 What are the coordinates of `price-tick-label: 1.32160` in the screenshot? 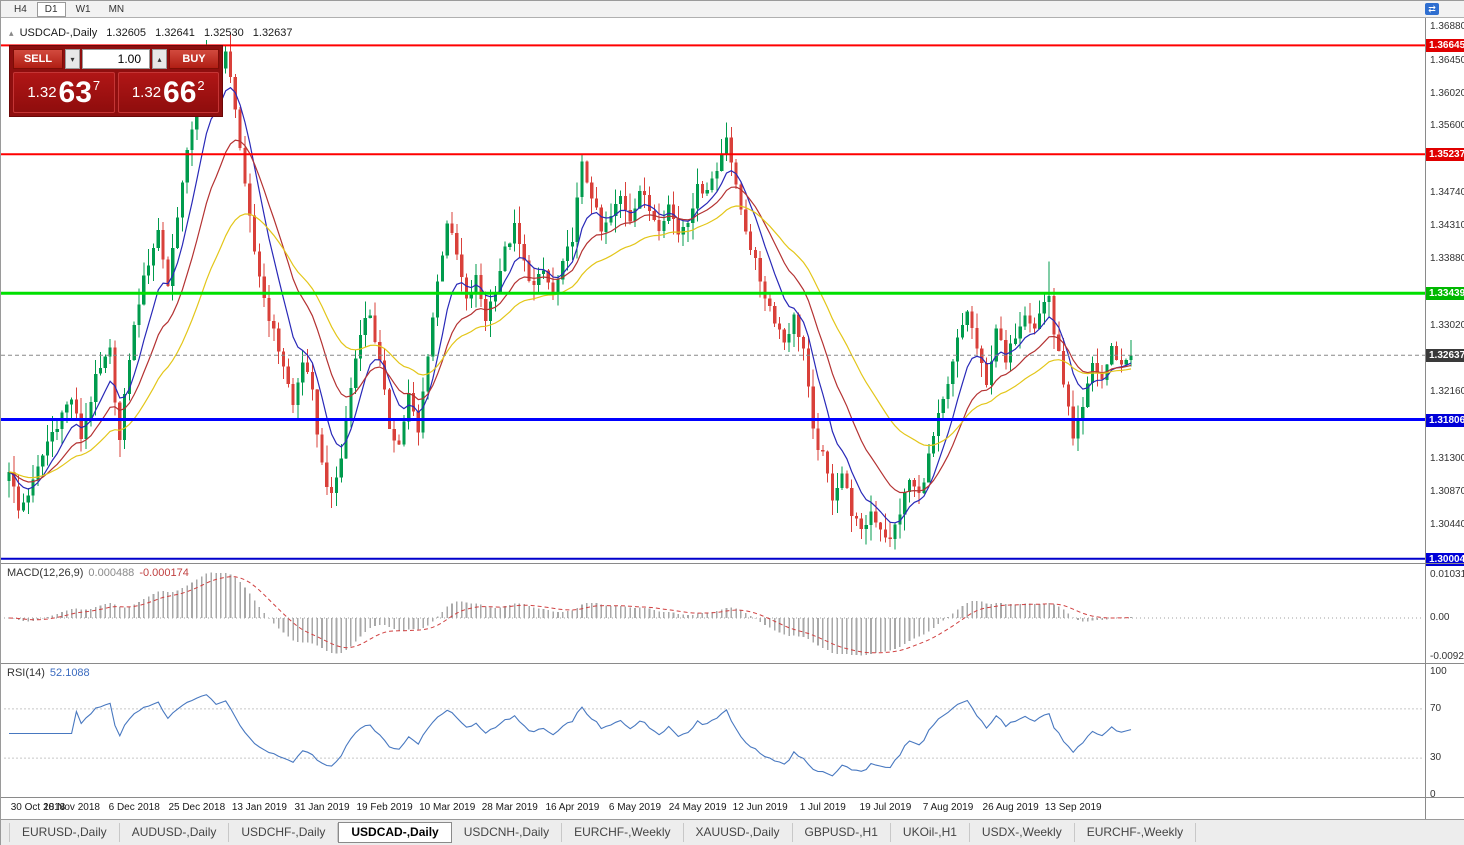 It's located at (1447, 392).